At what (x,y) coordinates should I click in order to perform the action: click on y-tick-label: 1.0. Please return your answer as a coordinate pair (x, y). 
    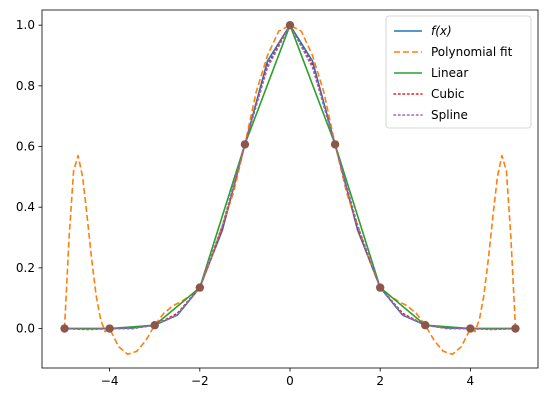
    Looking at the image, I should click on (25, 25).